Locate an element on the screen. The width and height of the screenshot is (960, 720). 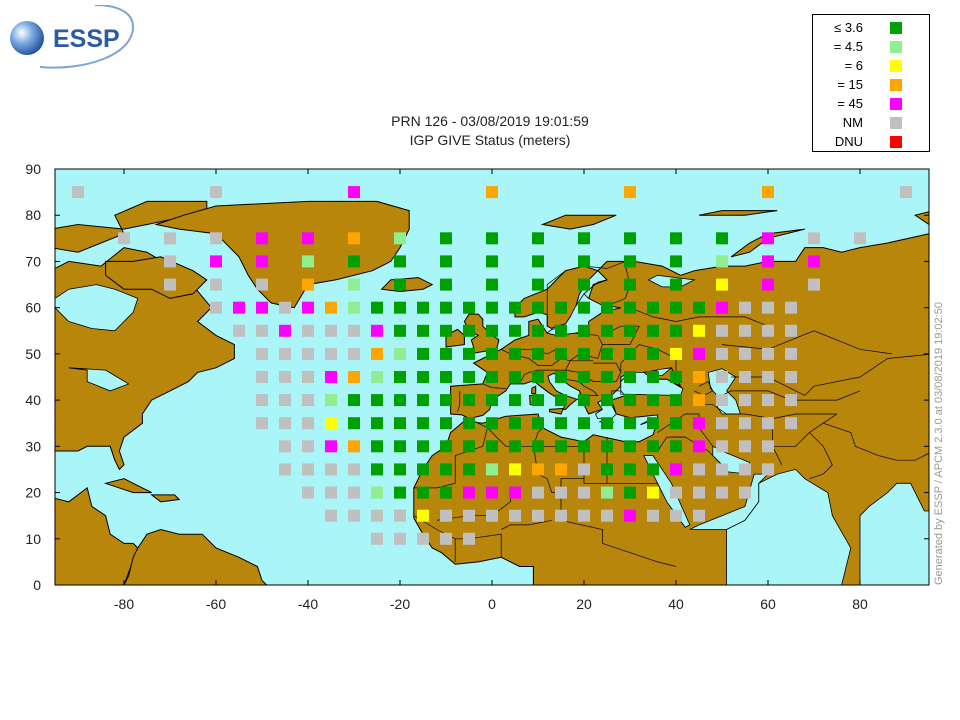
legend-label: ≤ 3.6 is located at coordinates (848, 27).